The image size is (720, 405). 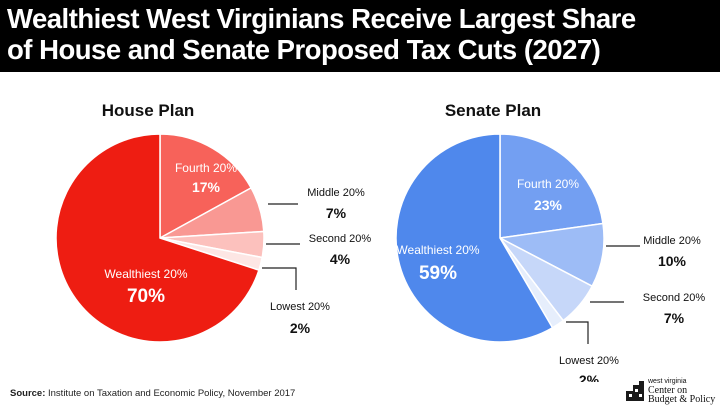 I want to click on pie-title: Senate Plan, so click(x=493, y=110).